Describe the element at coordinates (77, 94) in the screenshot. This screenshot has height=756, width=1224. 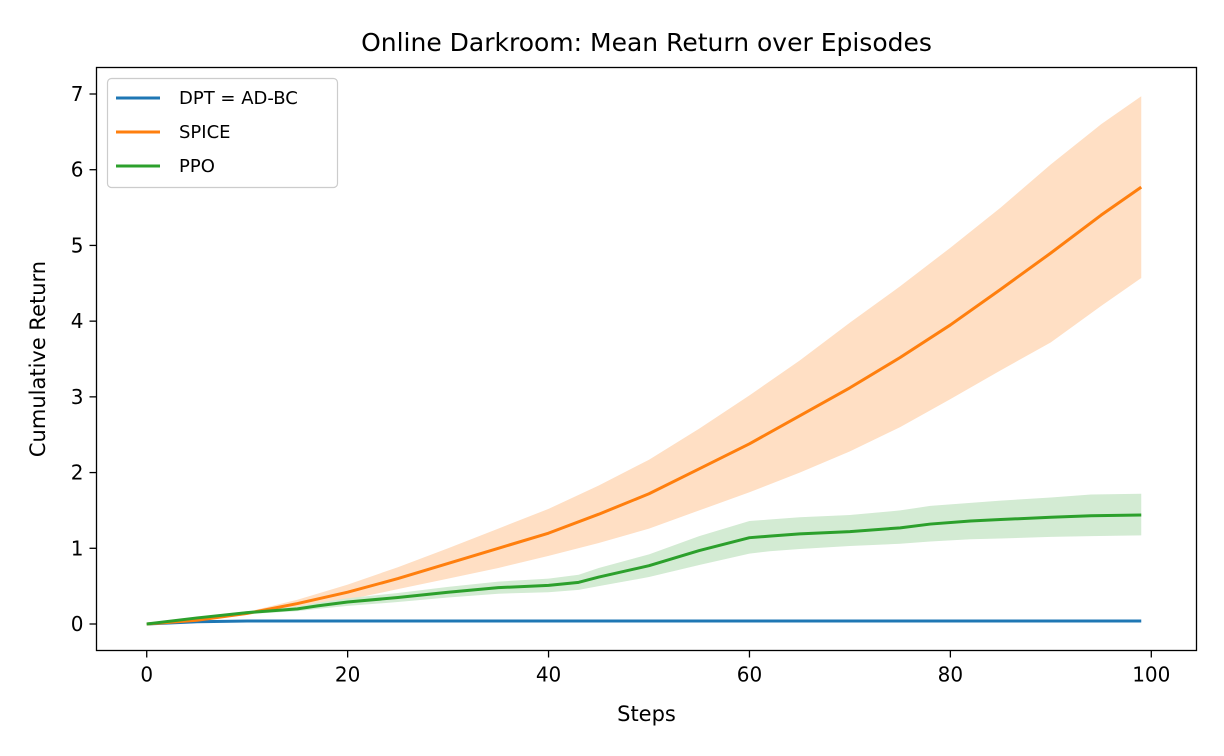
I see `y-tick-label: 7` at that location.